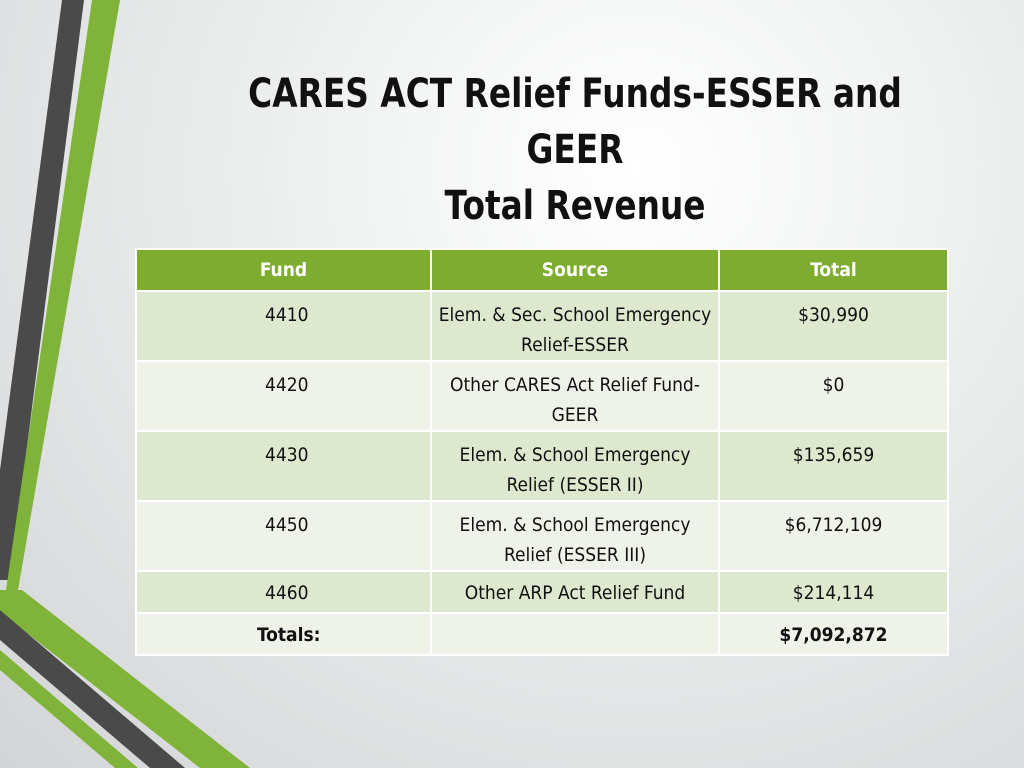 The height and width of the screenshot is (768, 1024). Describe the element at coordinates (283, 466) in the screenshot. I see `fund-cell: 4430` at that location.